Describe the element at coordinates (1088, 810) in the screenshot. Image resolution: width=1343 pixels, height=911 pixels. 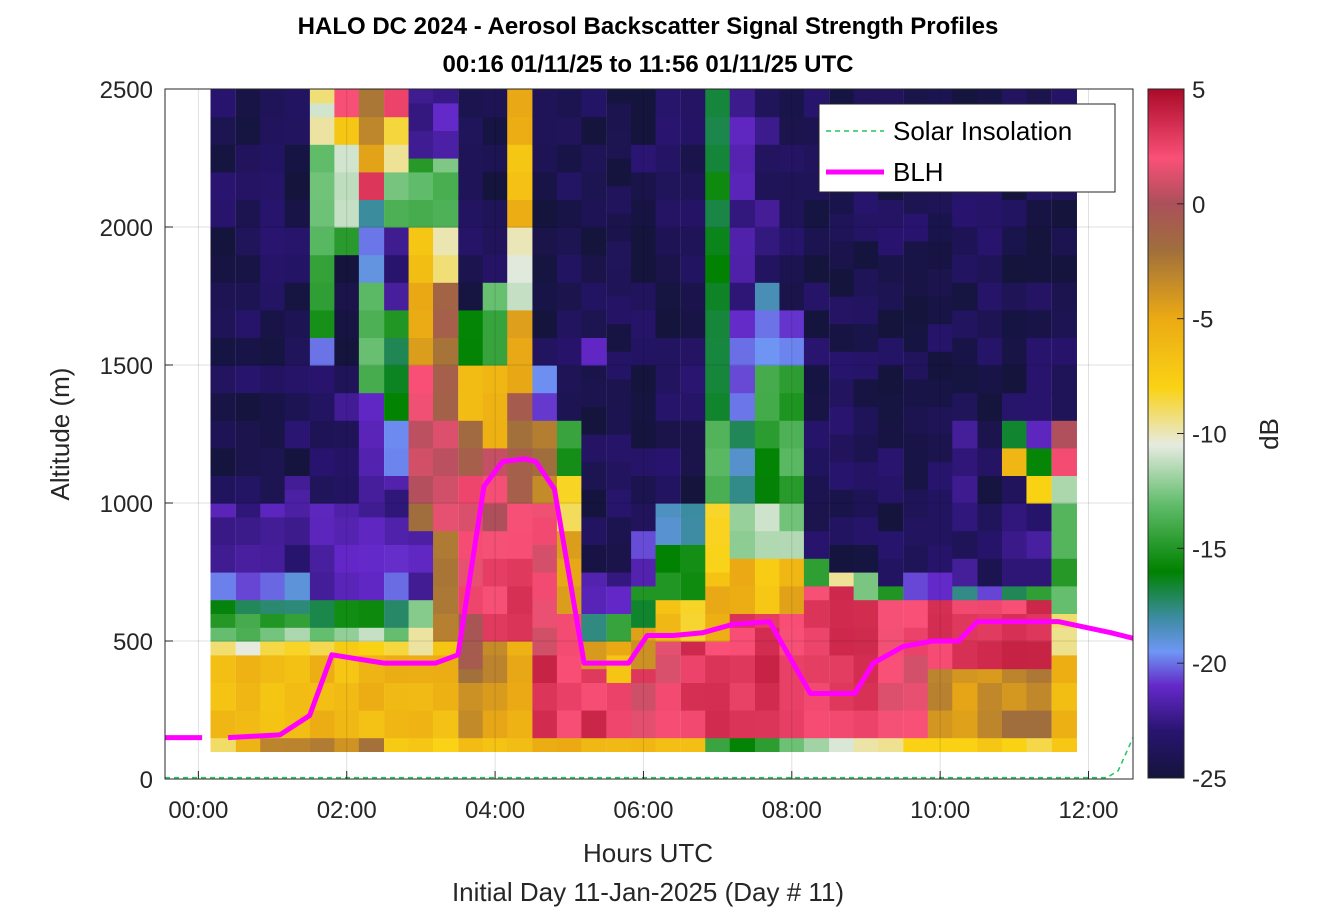
I see `x-tick-label: 12:00` at that location.